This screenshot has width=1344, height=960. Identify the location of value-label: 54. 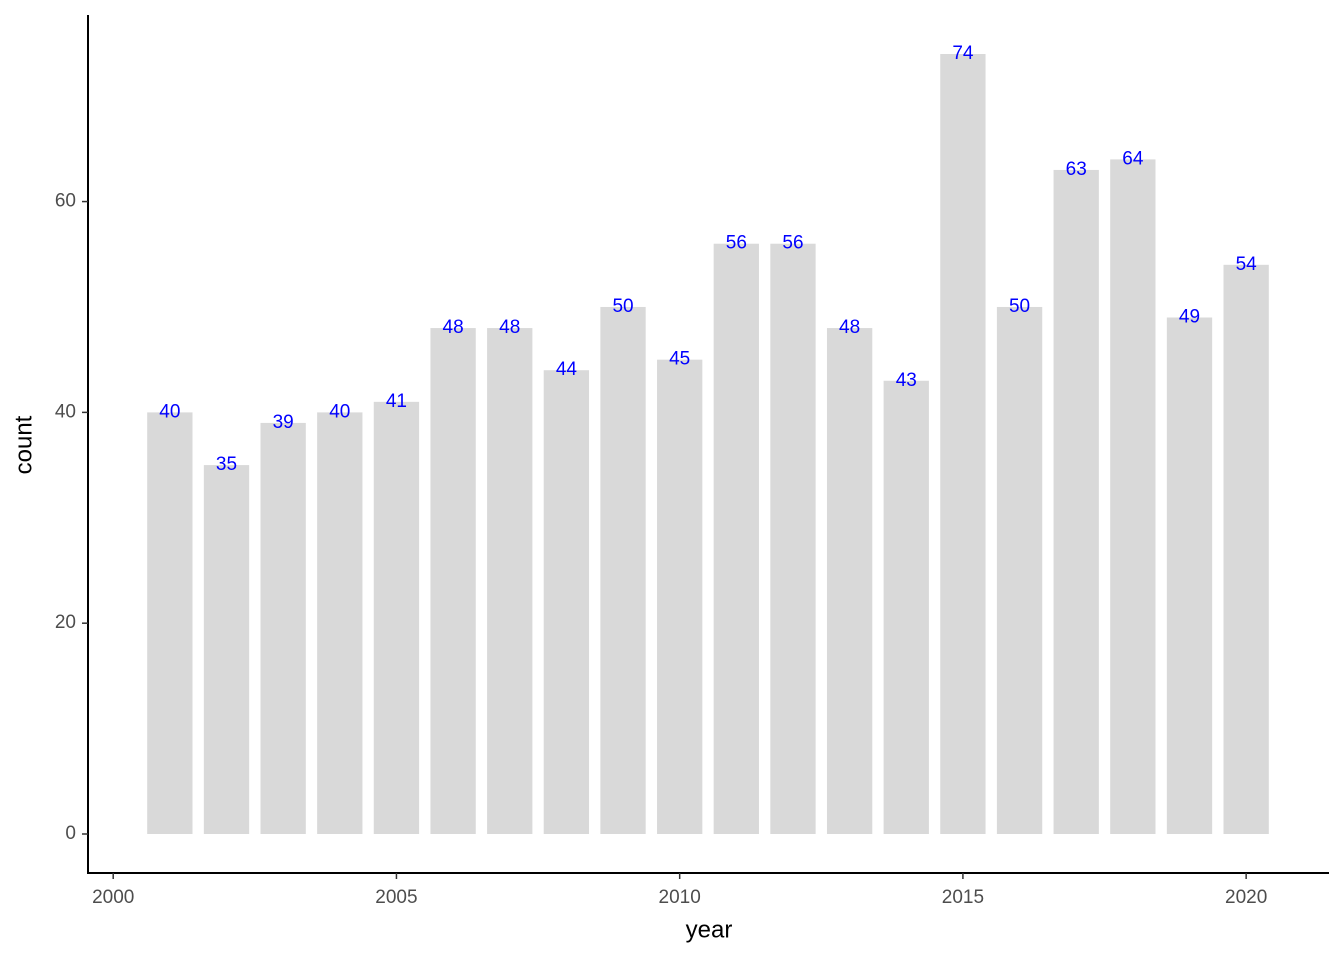
(1247, 264).